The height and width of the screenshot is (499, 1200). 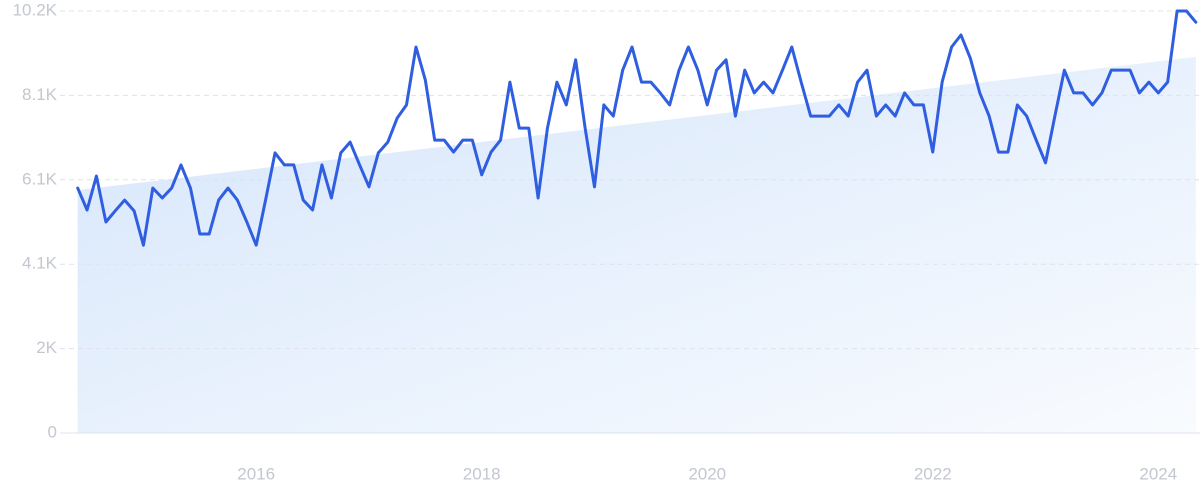 I want to click on y-tick-label: 2K, so click(x=46, y=347).